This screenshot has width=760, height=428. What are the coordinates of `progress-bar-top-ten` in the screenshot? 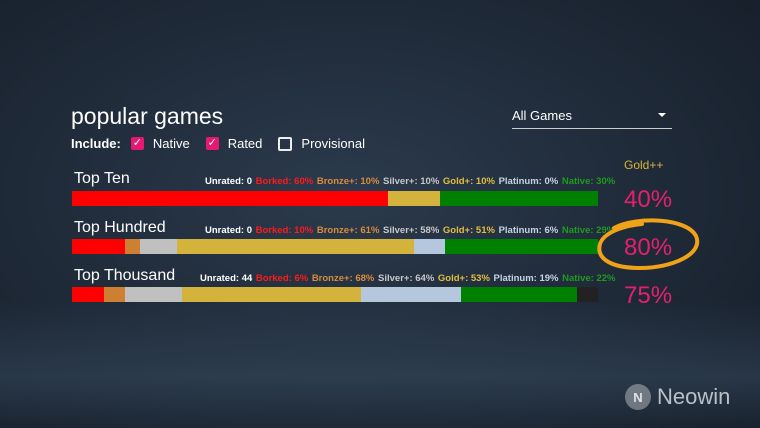 It's located at (335, 198).